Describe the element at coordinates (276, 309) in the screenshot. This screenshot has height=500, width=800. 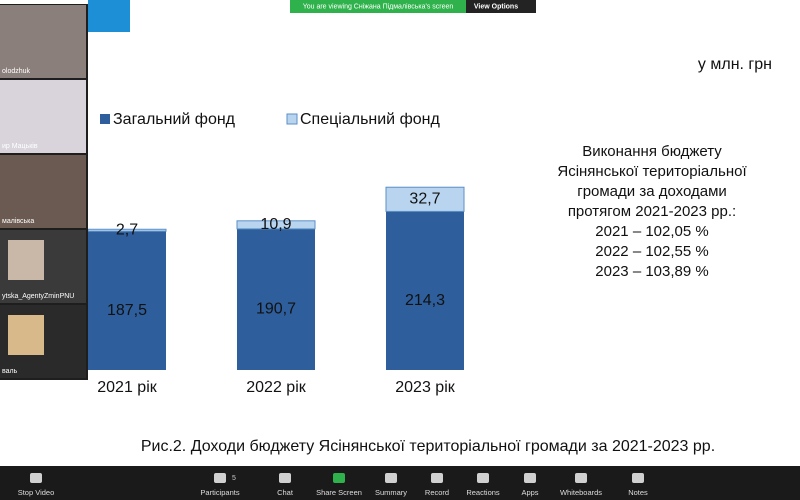
I see `value-label: 190,7` at that location.